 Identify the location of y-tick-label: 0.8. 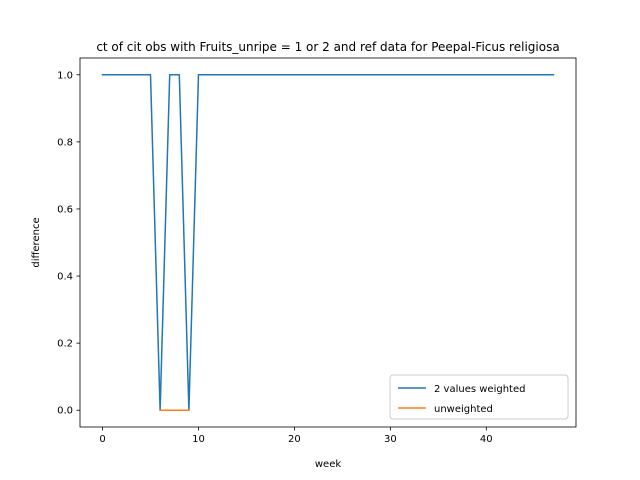
(65, 142).